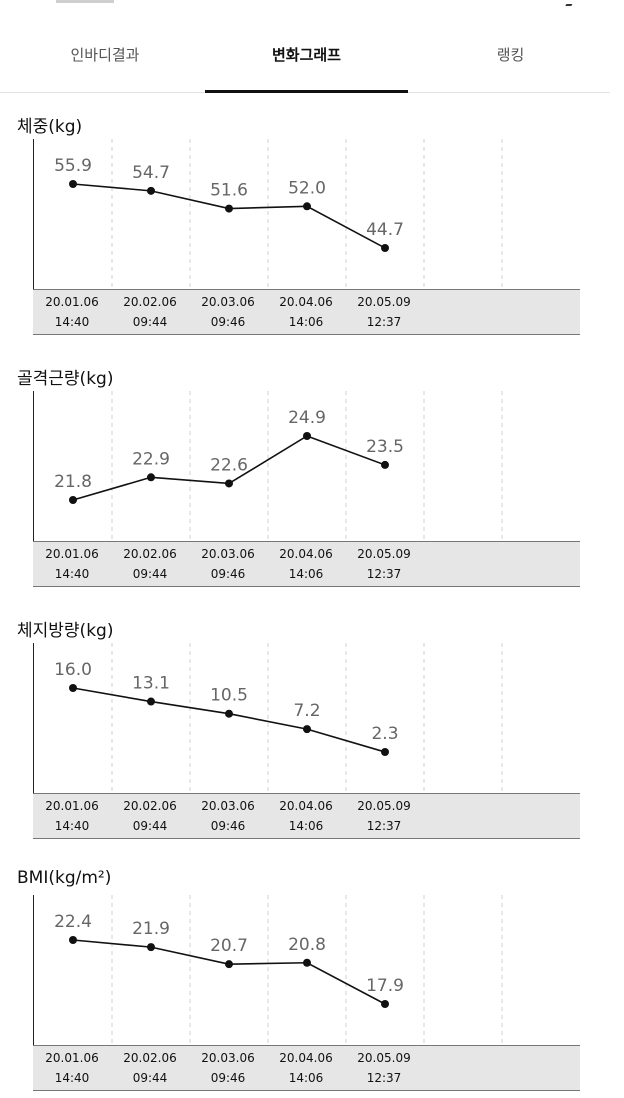 Image resolution: width=624 pixels, height=1098 pixels. I want to click on data-label: 51.6, so click(229, 191).